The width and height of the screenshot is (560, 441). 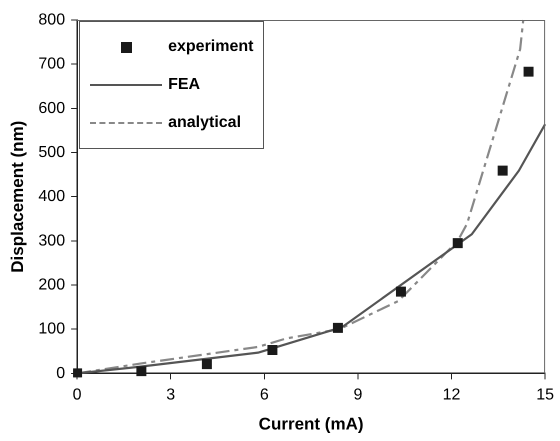 I want to click on legend-label: FEA, so click(x=184, y=85).